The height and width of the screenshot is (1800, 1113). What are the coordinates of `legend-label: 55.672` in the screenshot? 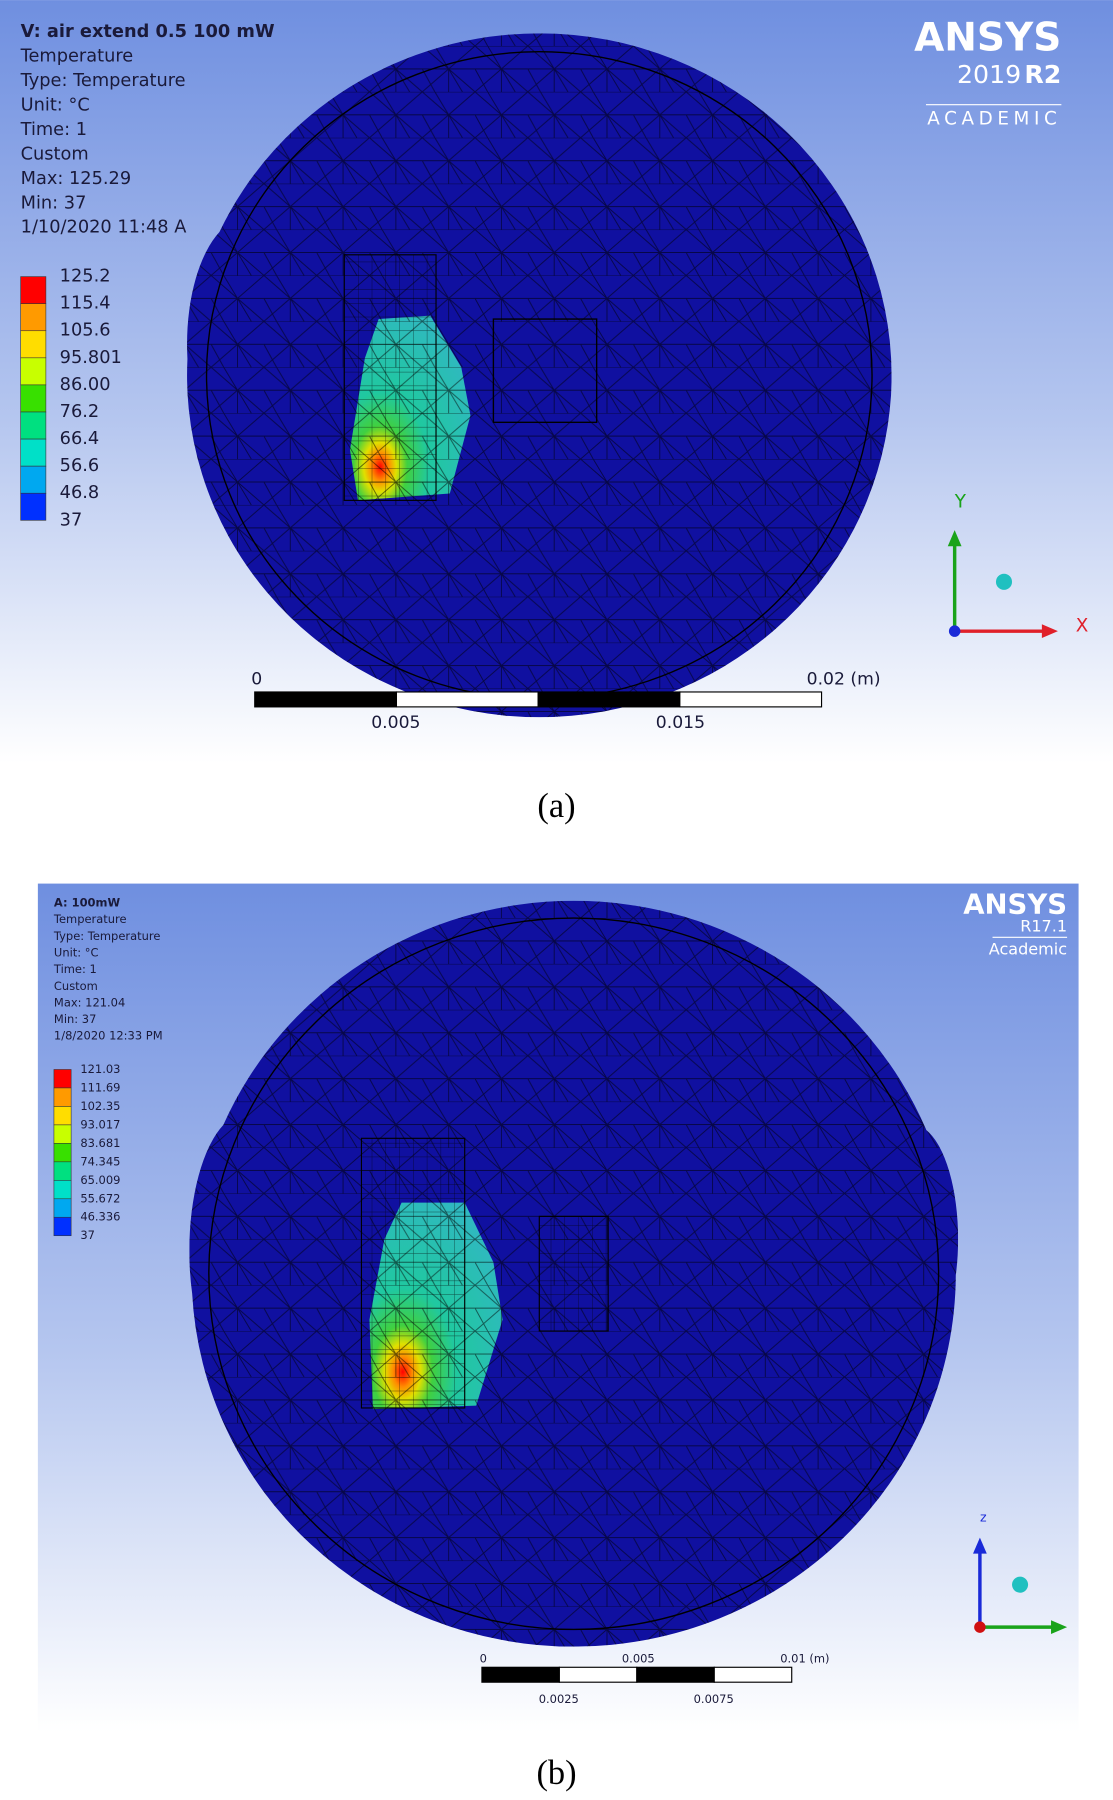 It's located at (100, 1198).